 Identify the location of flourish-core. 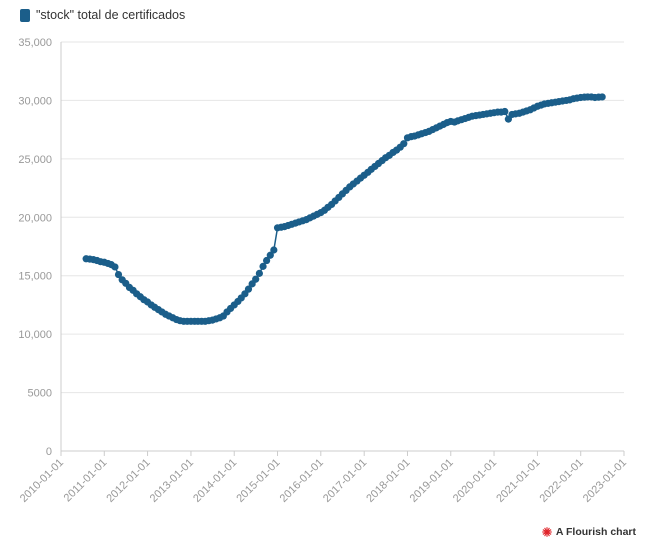
(547, 532).